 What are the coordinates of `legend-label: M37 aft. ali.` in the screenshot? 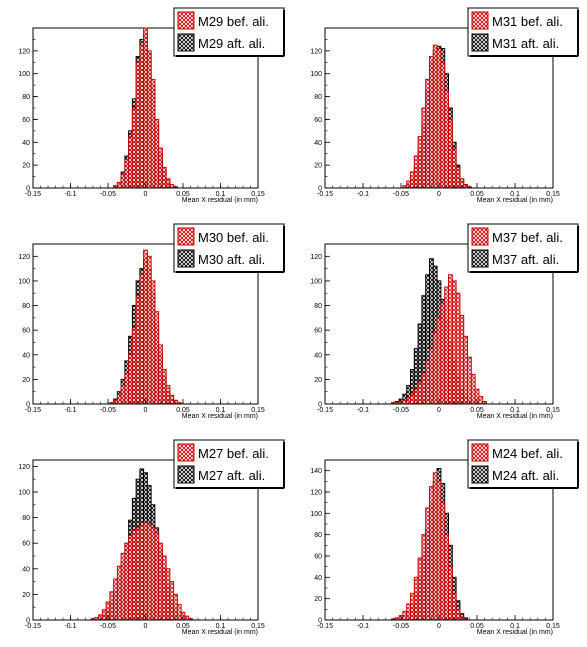 It's located at (525, 259).